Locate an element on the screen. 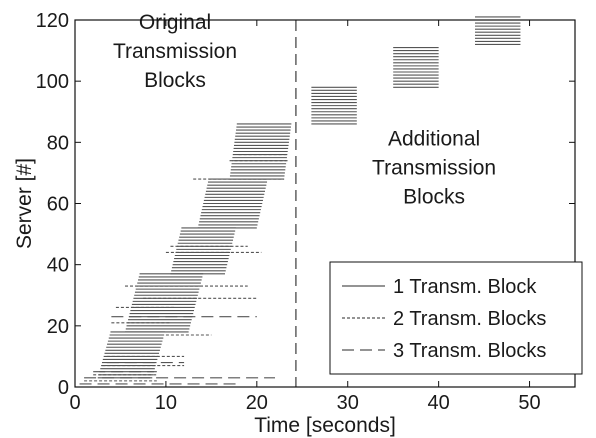 The width and height of the screenshot is (596, 438). x-tick-label: 20 is located at coordinates (257, 403).